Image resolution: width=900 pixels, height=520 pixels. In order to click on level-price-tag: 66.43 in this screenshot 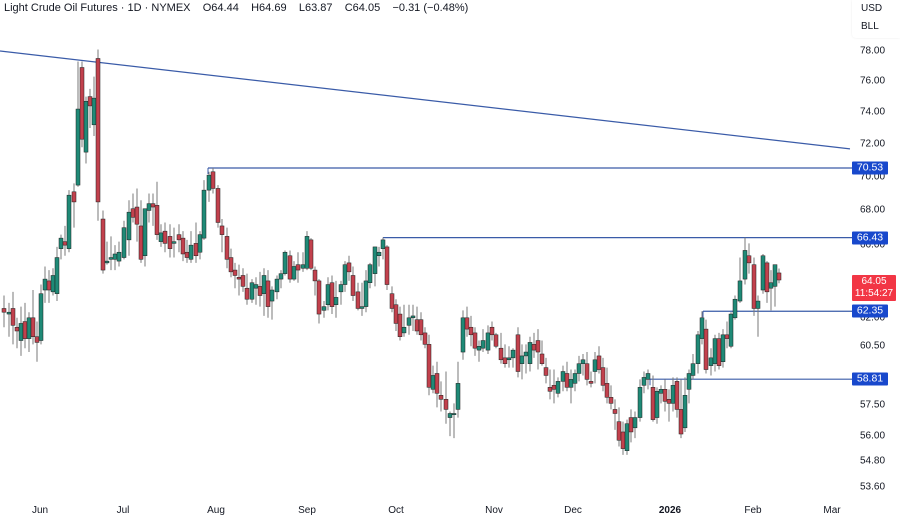, I will do `click(870, 238)`.